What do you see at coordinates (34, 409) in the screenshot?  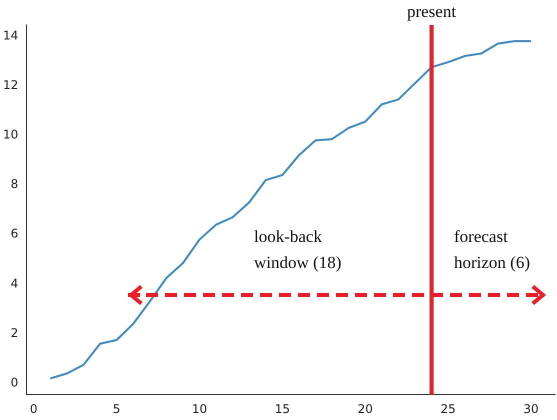 I see `x-tick-label: 0` at bounding box center [34, 409].